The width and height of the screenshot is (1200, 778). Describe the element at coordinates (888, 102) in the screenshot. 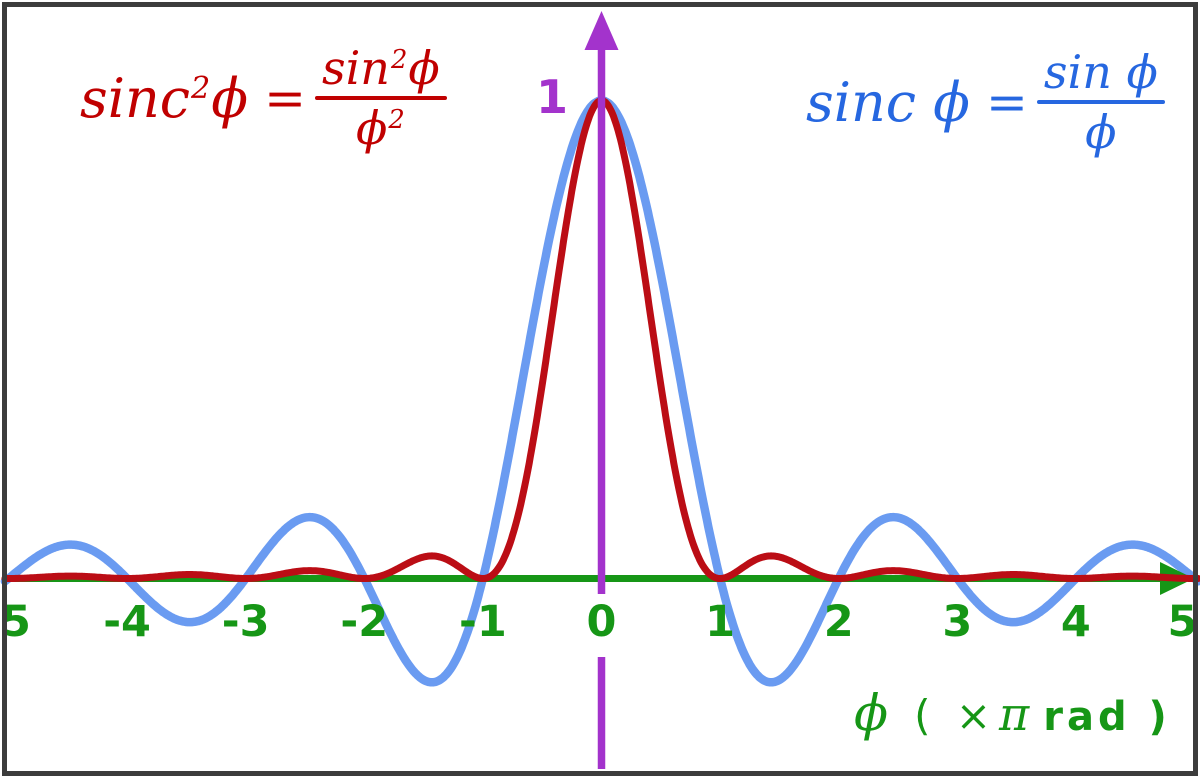

I see `formula-lhs: sinc ϕ` at that location.